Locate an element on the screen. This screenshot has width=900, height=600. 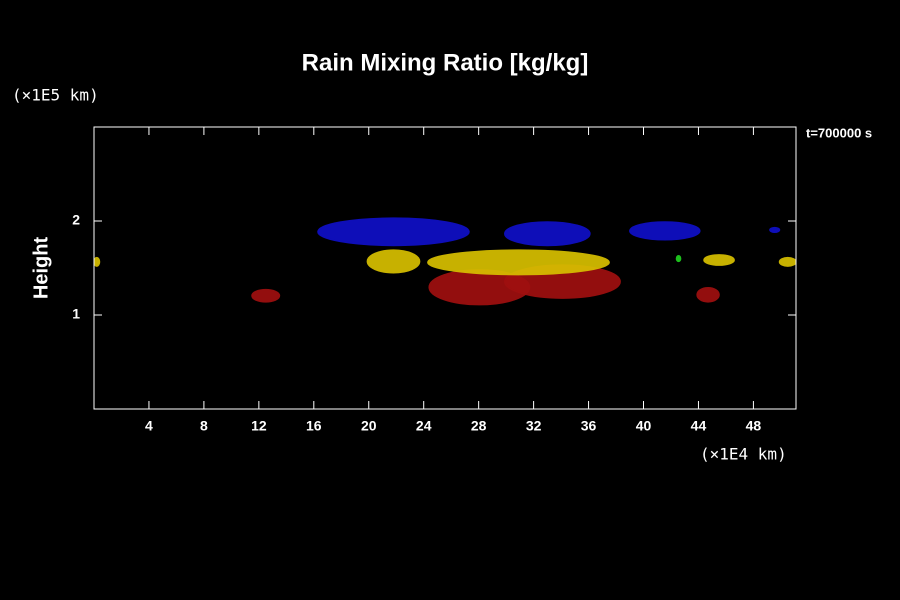
y-axis-label: Height is located at coordinates (41, 268).